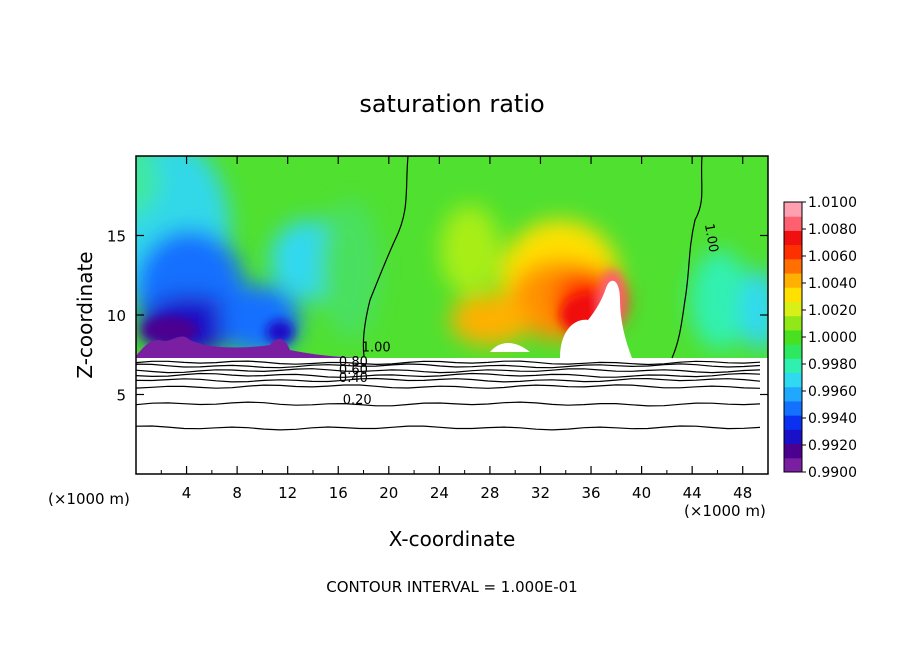  What do you see at coordinates (711, 238) in the screenshot?
I see `contour-label-1: 1.00` at bounding box center [711, 238].